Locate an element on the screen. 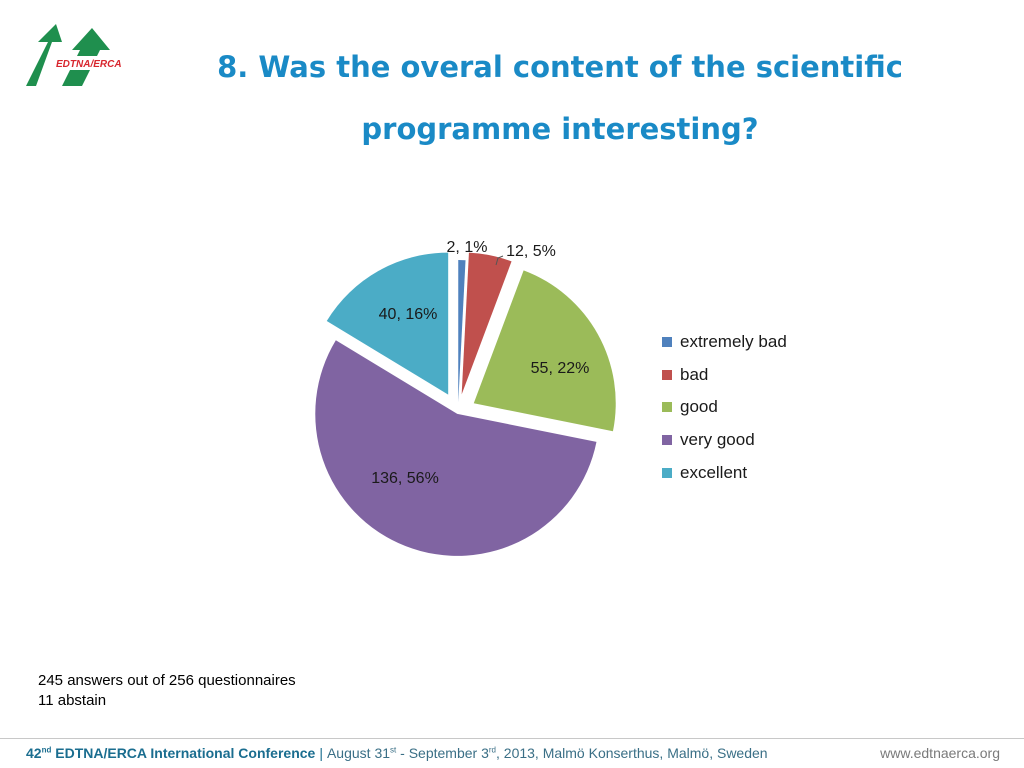 This screenshot has width=1024, height=768. conference-date-start: August 31 is located at coordinates (358, 753).